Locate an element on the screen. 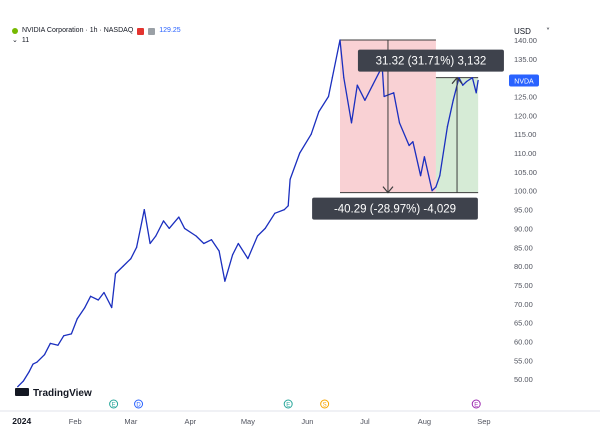 This screenshot has width=600, height=445. y-tick-label: 80.00 is located at coordinates (523, 266).